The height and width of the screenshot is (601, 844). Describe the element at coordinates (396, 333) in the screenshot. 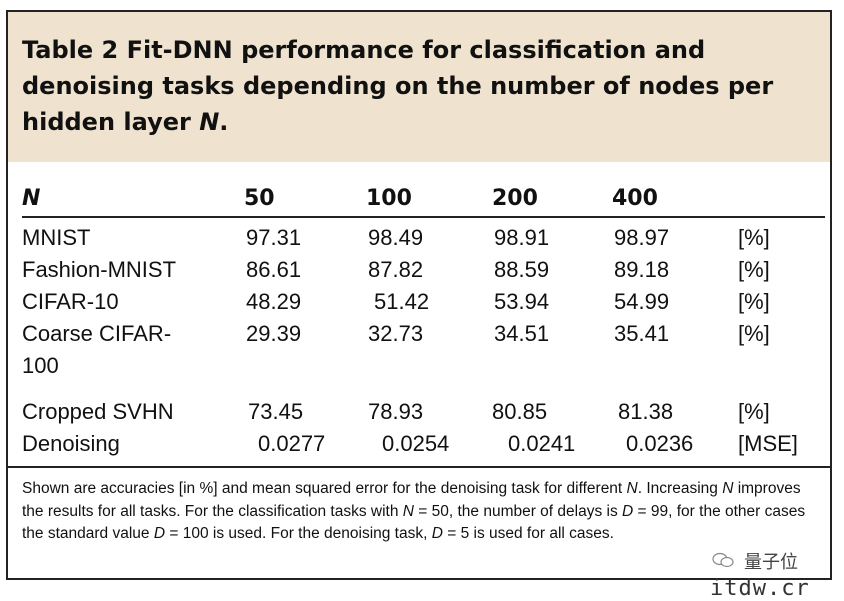

I see `cell-100: 32.73` at that location.